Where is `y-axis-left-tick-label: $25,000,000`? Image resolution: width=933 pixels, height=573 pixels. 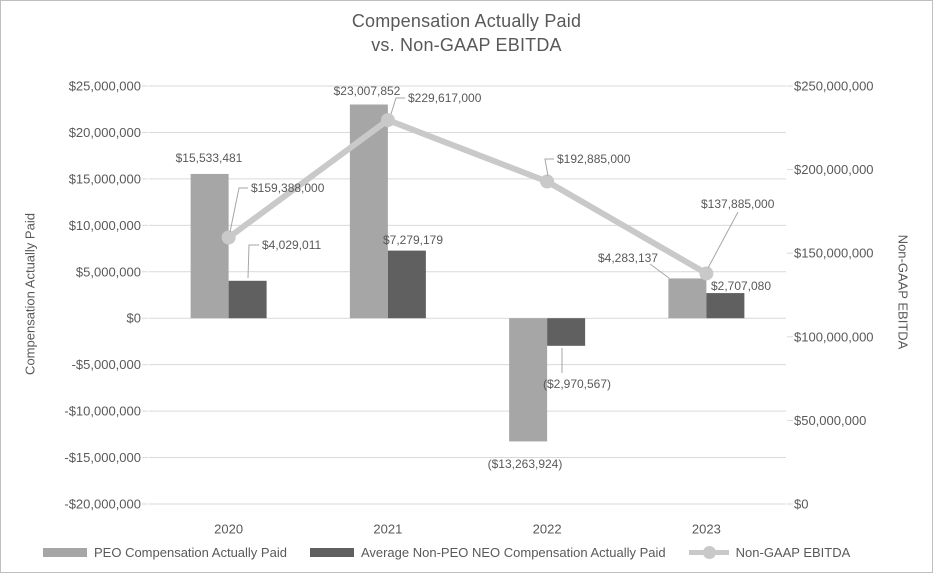
y-axis-left-tick-label: $25,000,000 is located at coordinates (105, 86).